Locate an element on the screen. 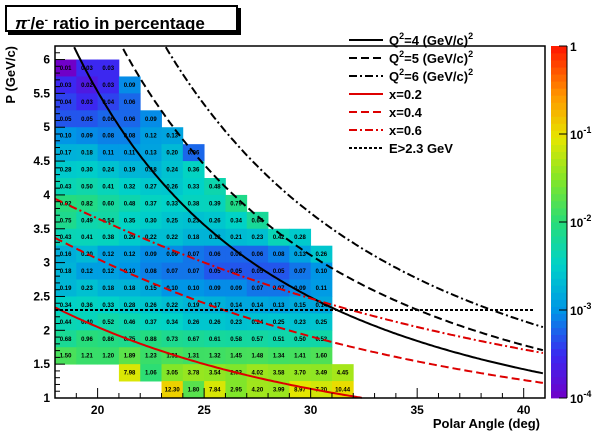 Image resolution: width=599 pixels, height=431 pixels. cell-value-label: 0.16 is located at coordinates (66, 255).